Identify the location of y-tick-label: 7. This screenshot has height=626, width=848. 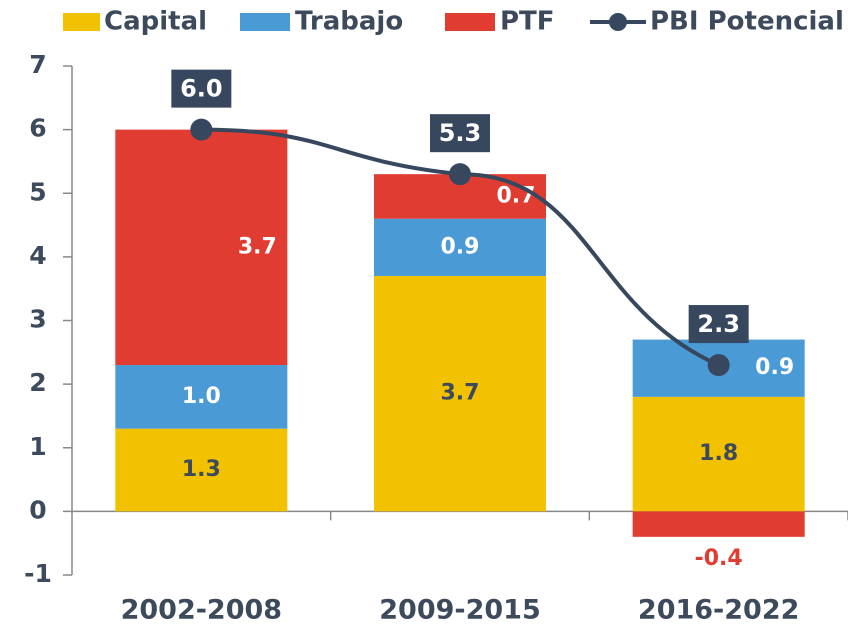
(37, 64).